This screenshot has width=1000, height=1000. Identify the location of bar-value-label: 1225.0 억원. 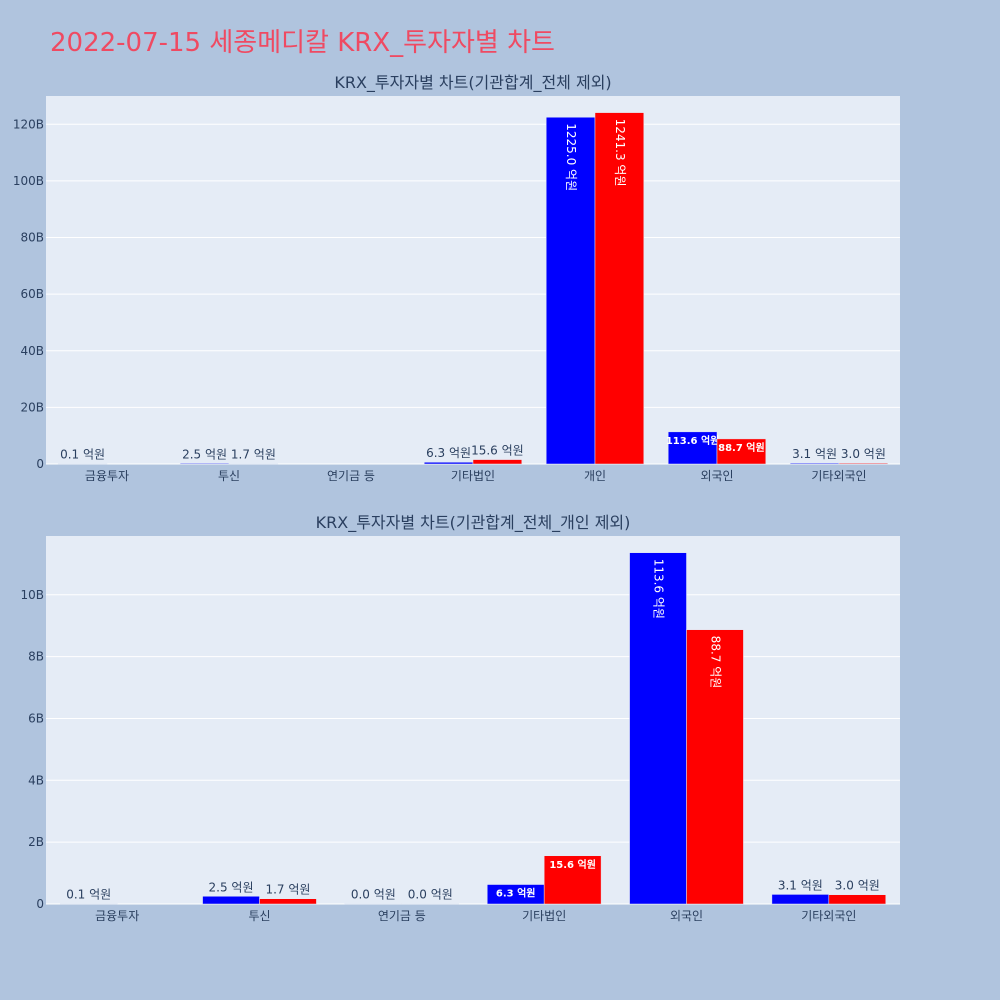
(571, 157).